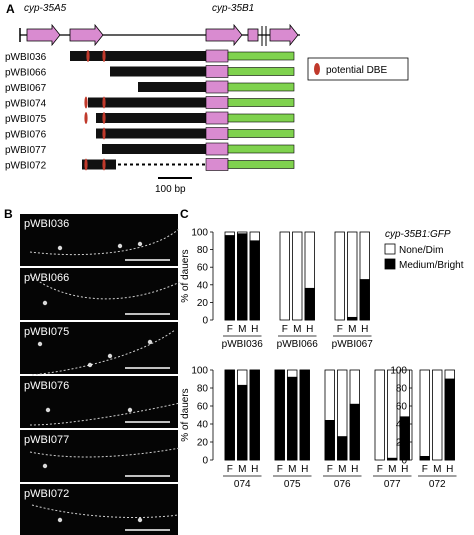 Image resolution: width=474 pixels, height=535 pixels. Describe the element at coordinates (233, 8) in the screenshot. I see `gene-label-right: cyp-35B1` at that location.